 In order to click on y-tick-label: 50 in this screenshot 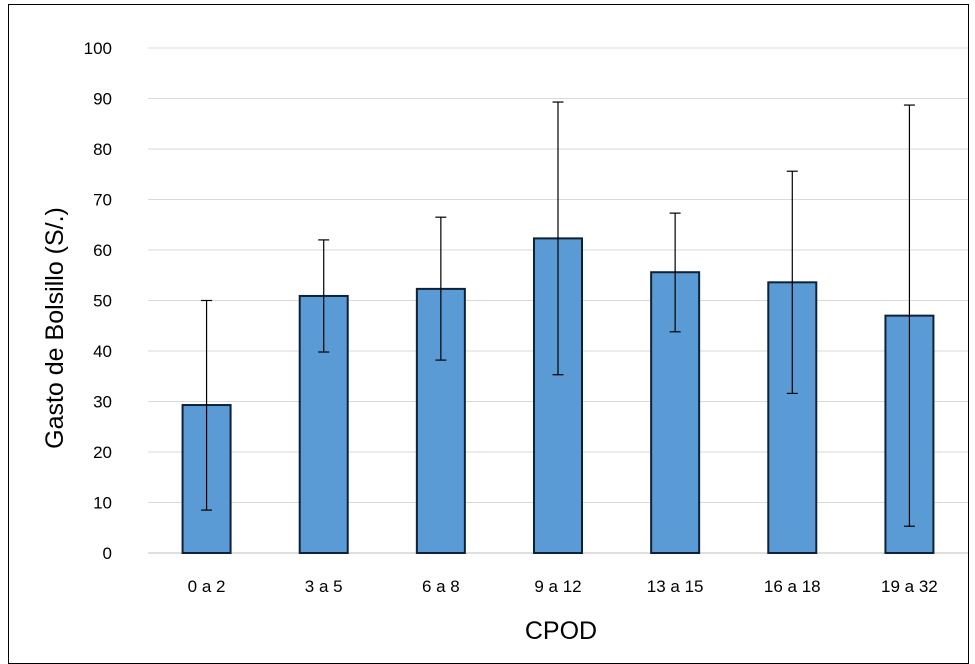, I will do `click(102, 301)`.